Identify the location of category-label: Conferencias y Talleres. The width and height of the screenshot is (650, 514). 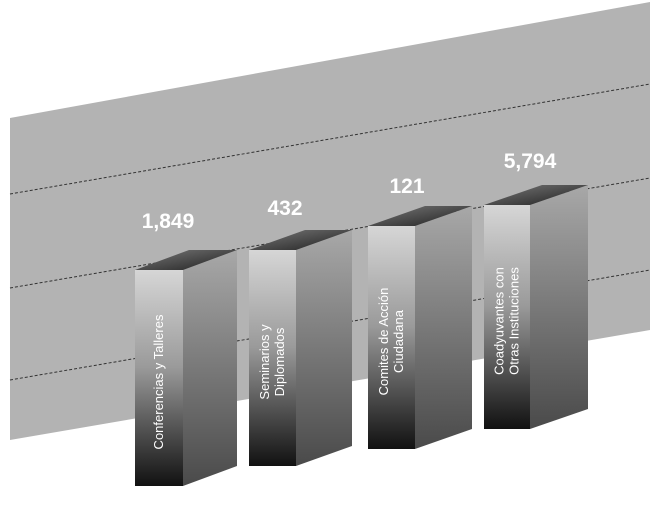
(158, 381).